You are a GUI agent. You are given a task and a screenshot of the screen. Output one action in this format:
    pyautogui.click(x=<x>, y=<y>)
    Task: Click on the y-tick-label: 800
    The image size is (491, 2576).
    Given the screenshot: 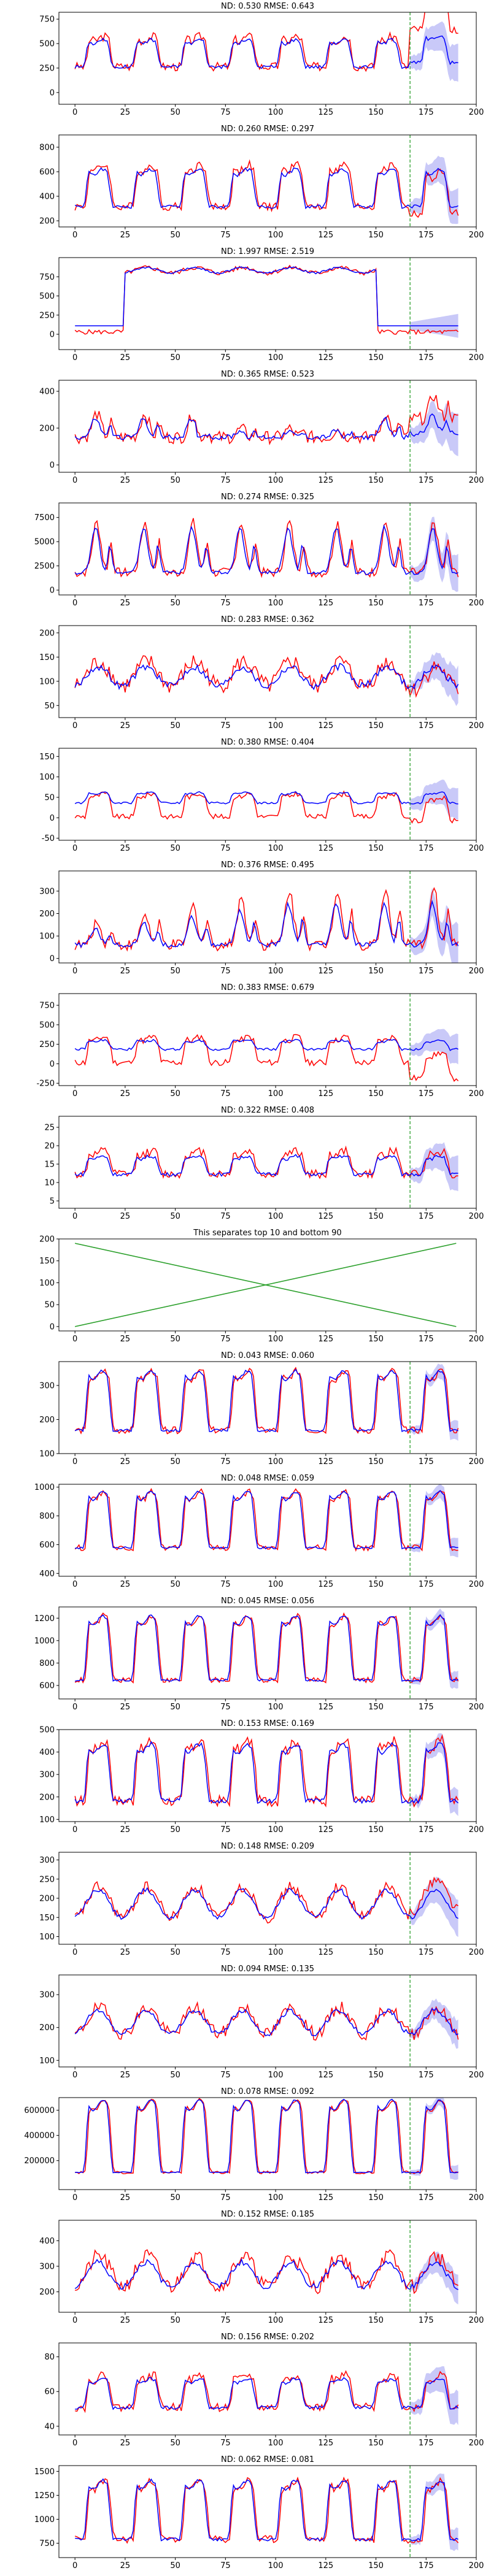 What is the action you would take?
    pyautogui.click(x=47, y=1516)
    